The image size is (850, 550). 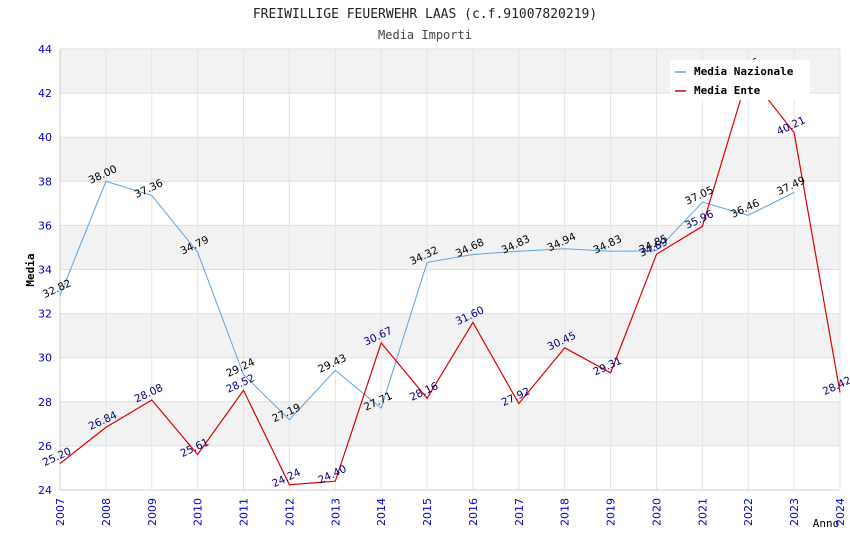 I want to click on chart-subtitle: Media Importi, so click(x=425, y=35).